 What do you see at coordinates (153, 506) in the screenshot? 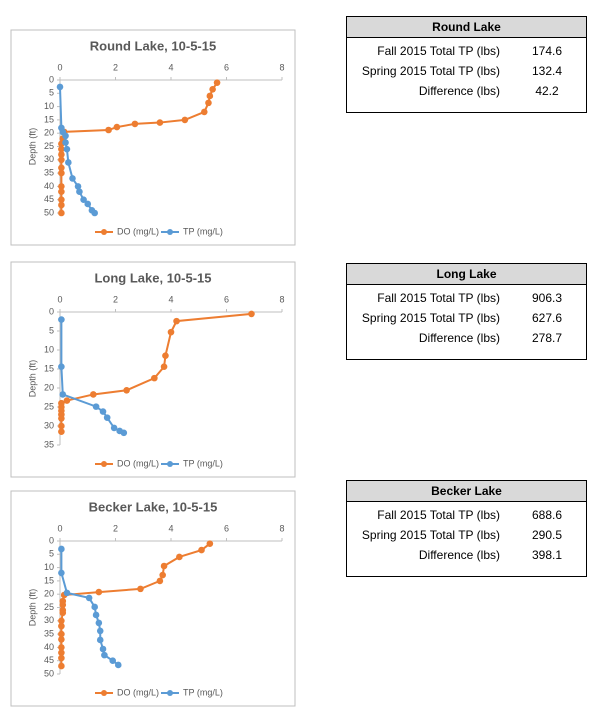
I see `chart-title: Becker Lake, 10-5-15` at bounding box center [153, 506].